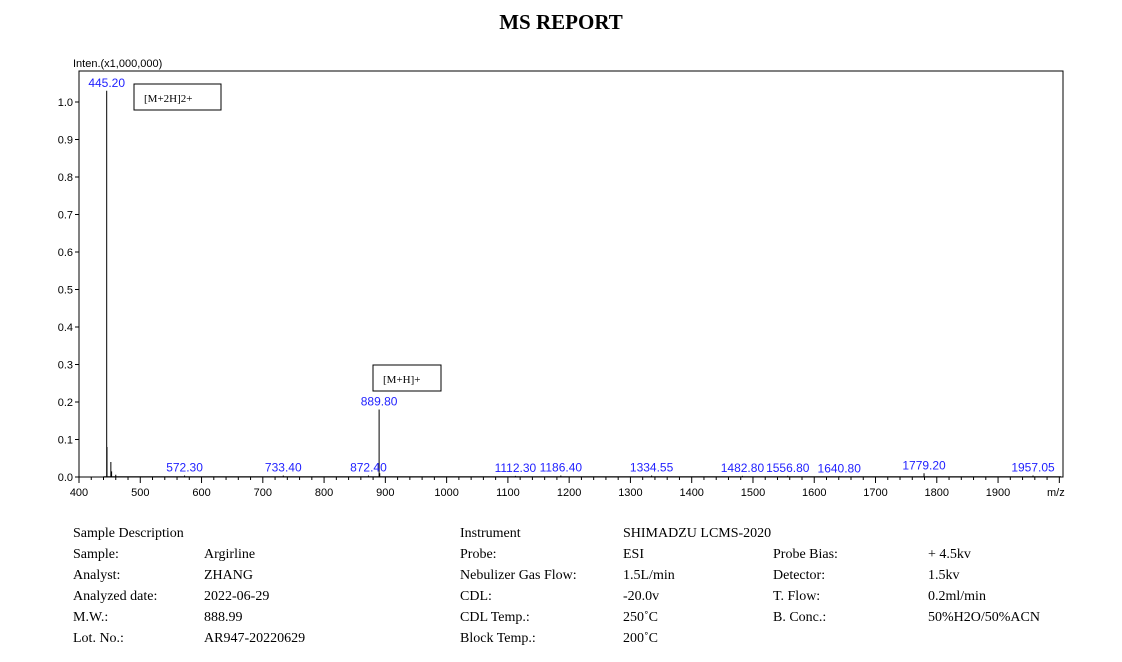  I want to click on y-axis-ticks: 0.0 0.1 0.2 0.3 0.4 0.5 0.6 0.7 0.8 0.9 1.0, so click(68, 290).